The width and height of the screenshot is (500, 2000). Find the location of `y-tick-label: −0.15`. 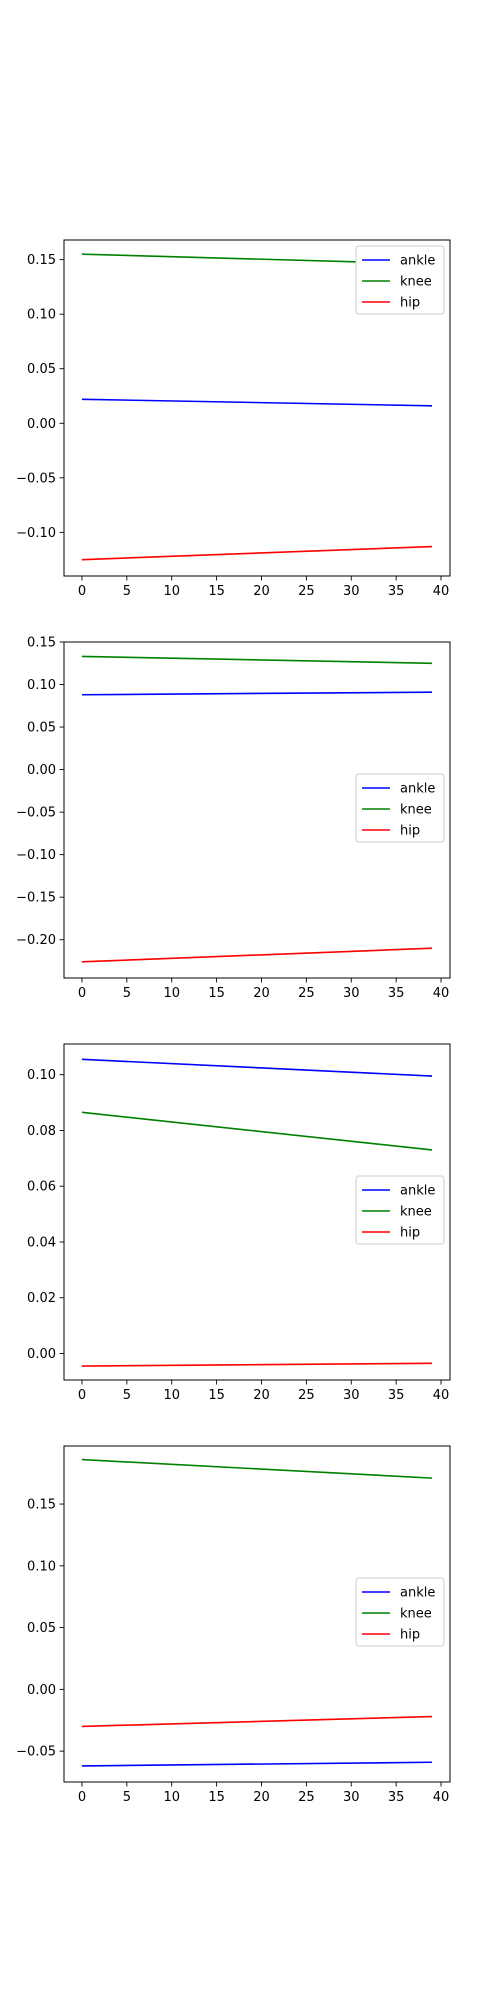

y-tick-label: −0.15 is located at coordinates (36, 898).